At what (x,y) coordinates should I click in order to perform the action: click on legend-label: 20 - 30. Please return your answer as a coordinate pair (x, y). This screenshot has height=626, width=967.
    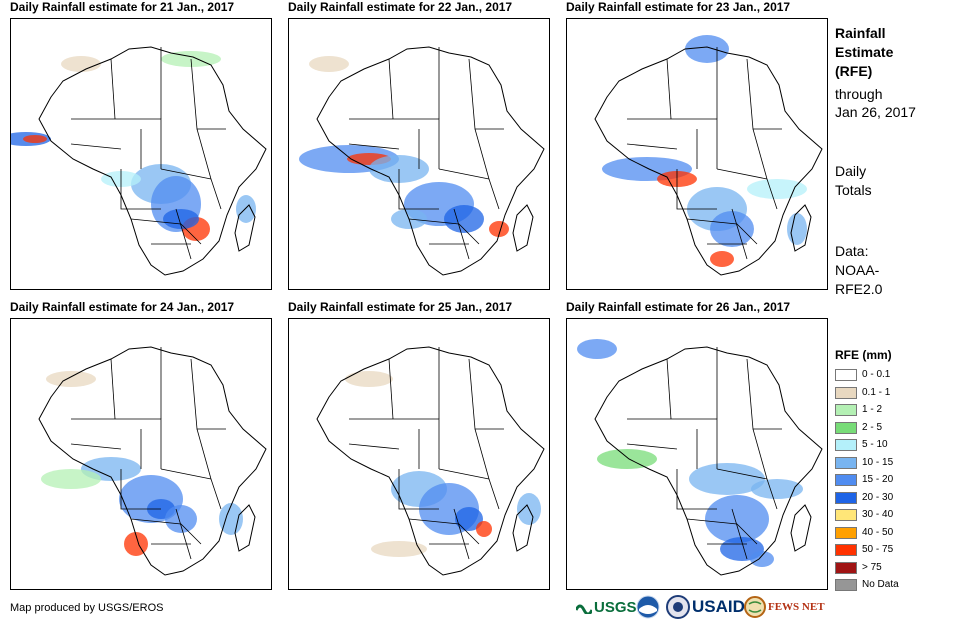
    Looking at the image, I should click on (878, 497).